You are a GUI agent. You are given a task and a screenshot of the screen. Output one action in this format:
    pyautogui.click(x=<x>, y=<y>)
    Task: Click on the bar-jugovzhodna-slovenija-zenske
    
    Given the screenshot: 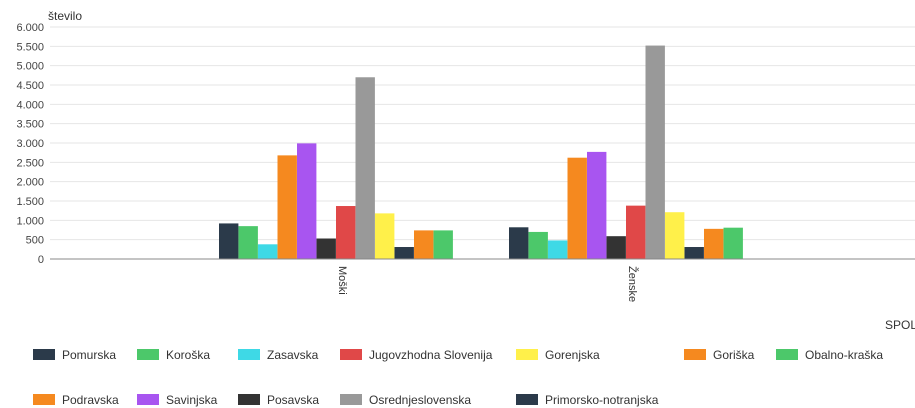 What is the action you would take?
    pyautogui.click(x=636, y=232)
    